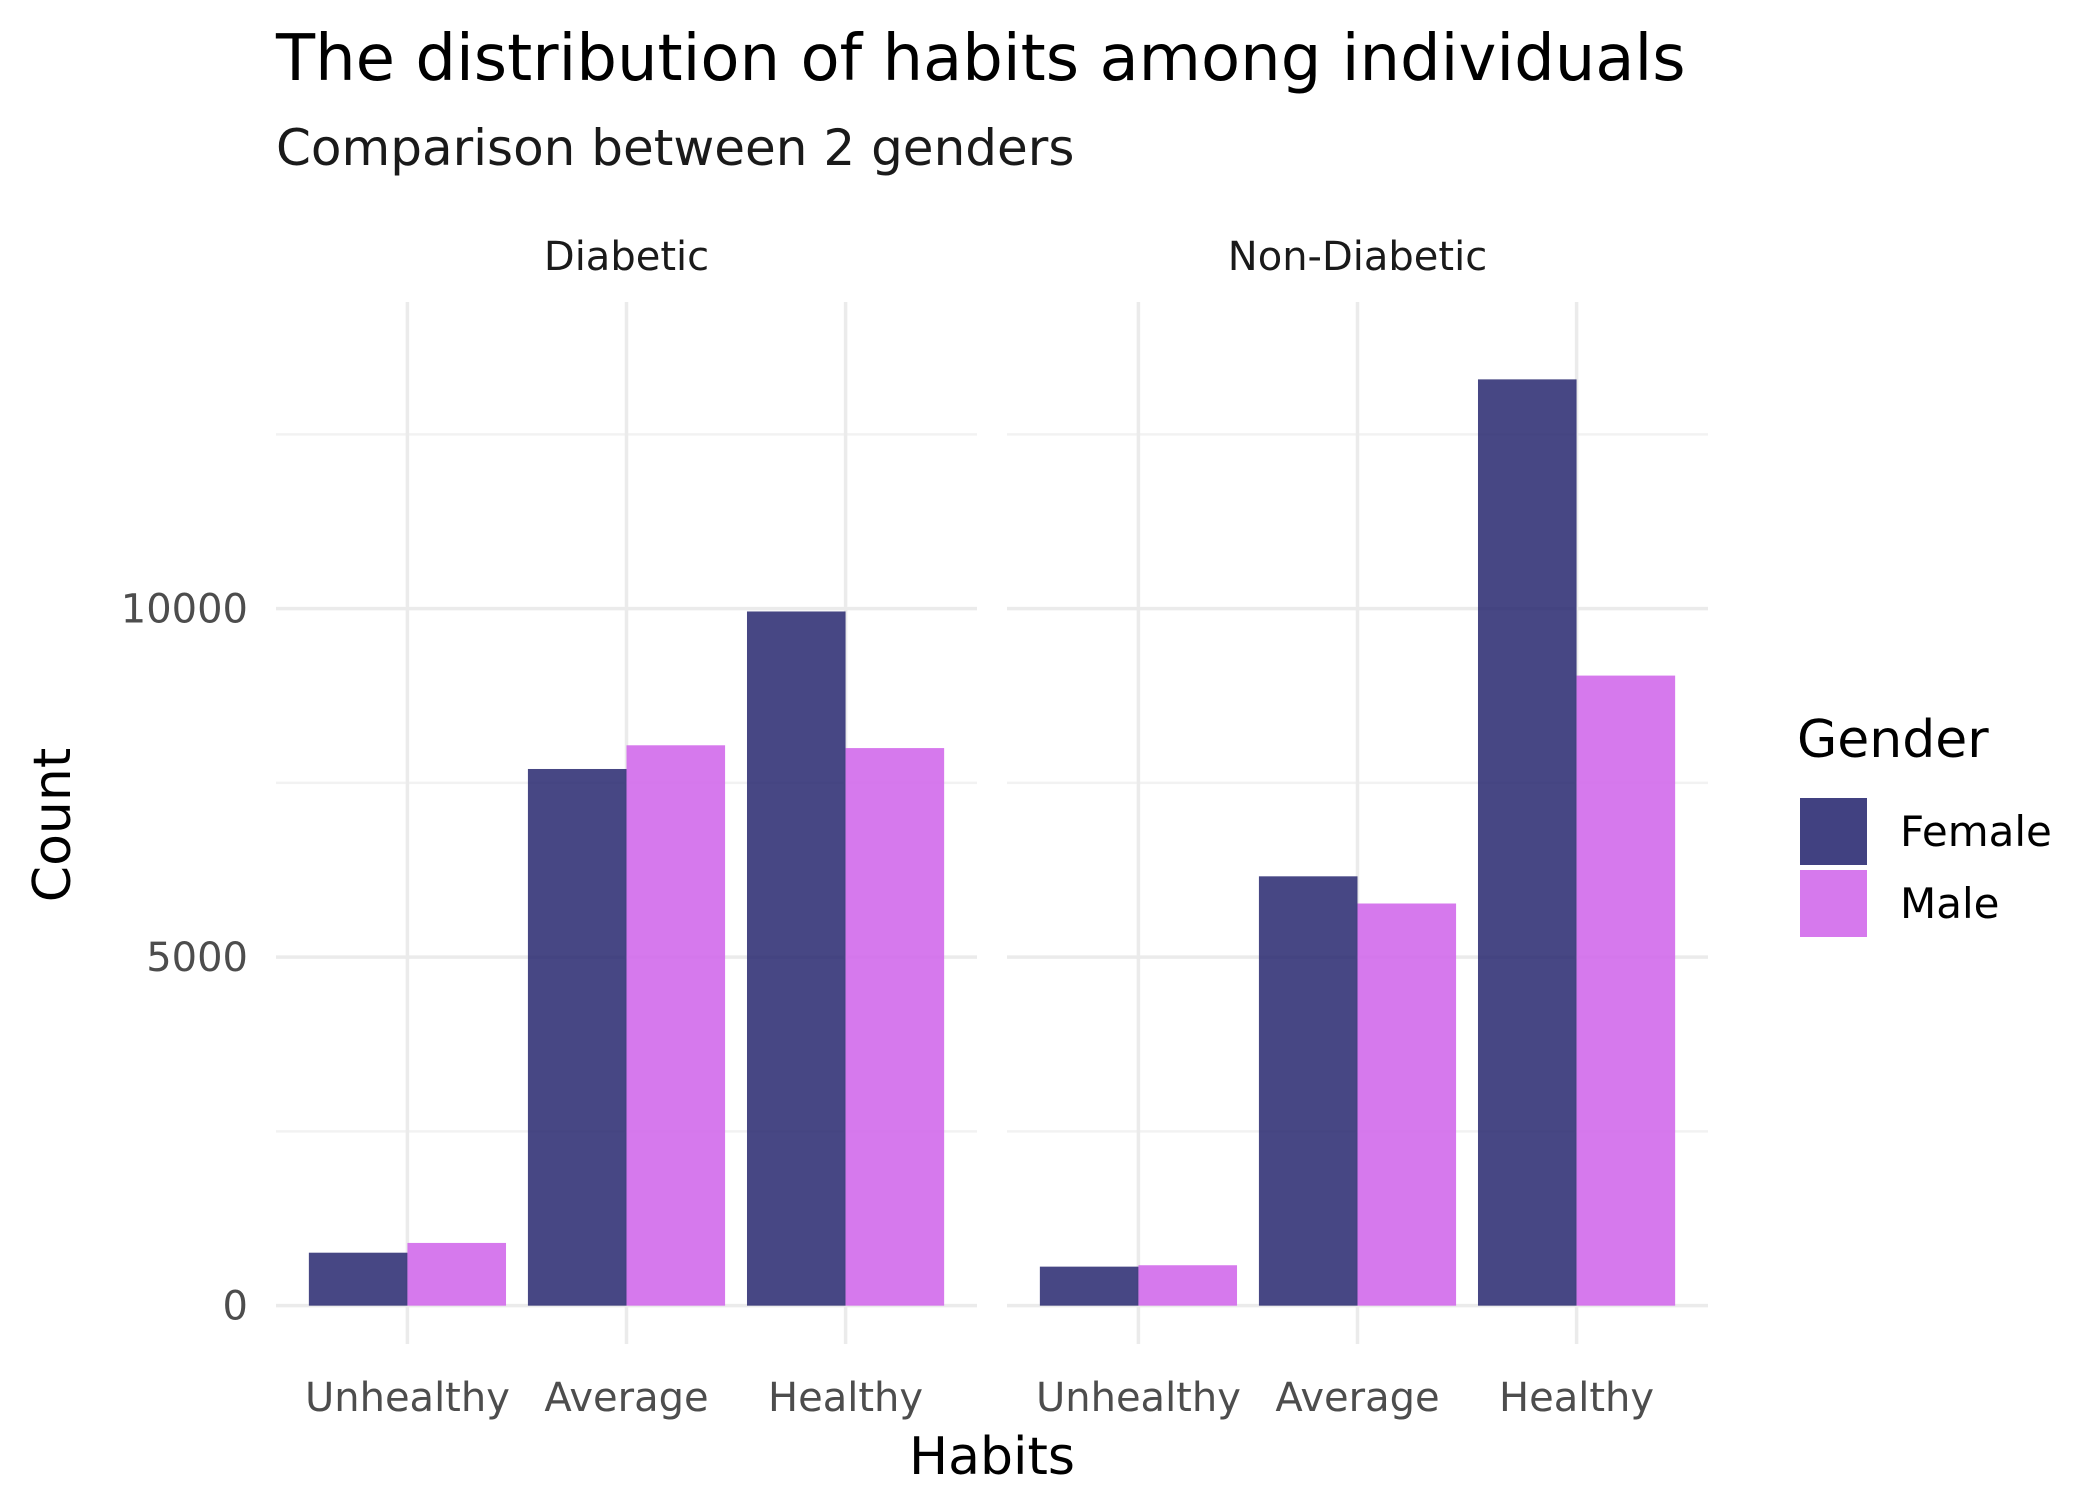  I want to click on legend-swatch-male, so click(1833, 903).